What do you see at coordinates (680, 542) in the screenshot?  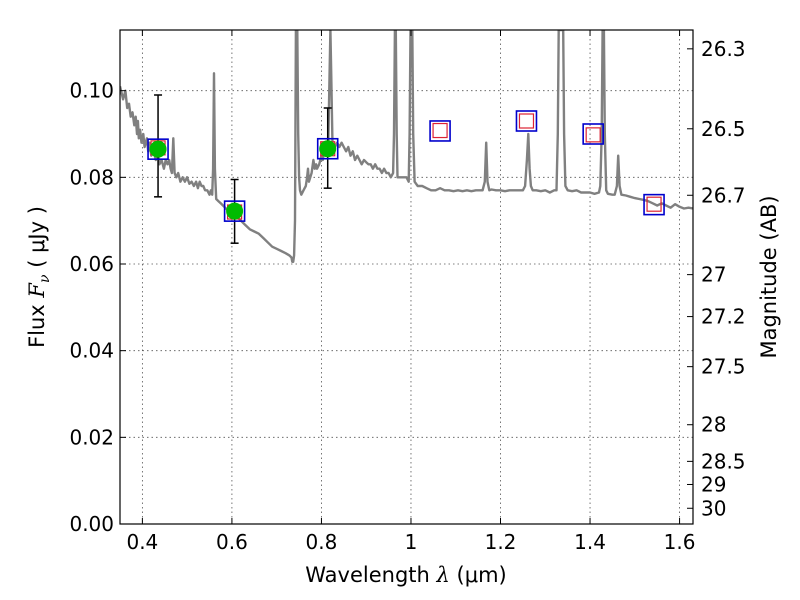 I see `x-tick-label: 1.6` at bounding box center [680, 542].